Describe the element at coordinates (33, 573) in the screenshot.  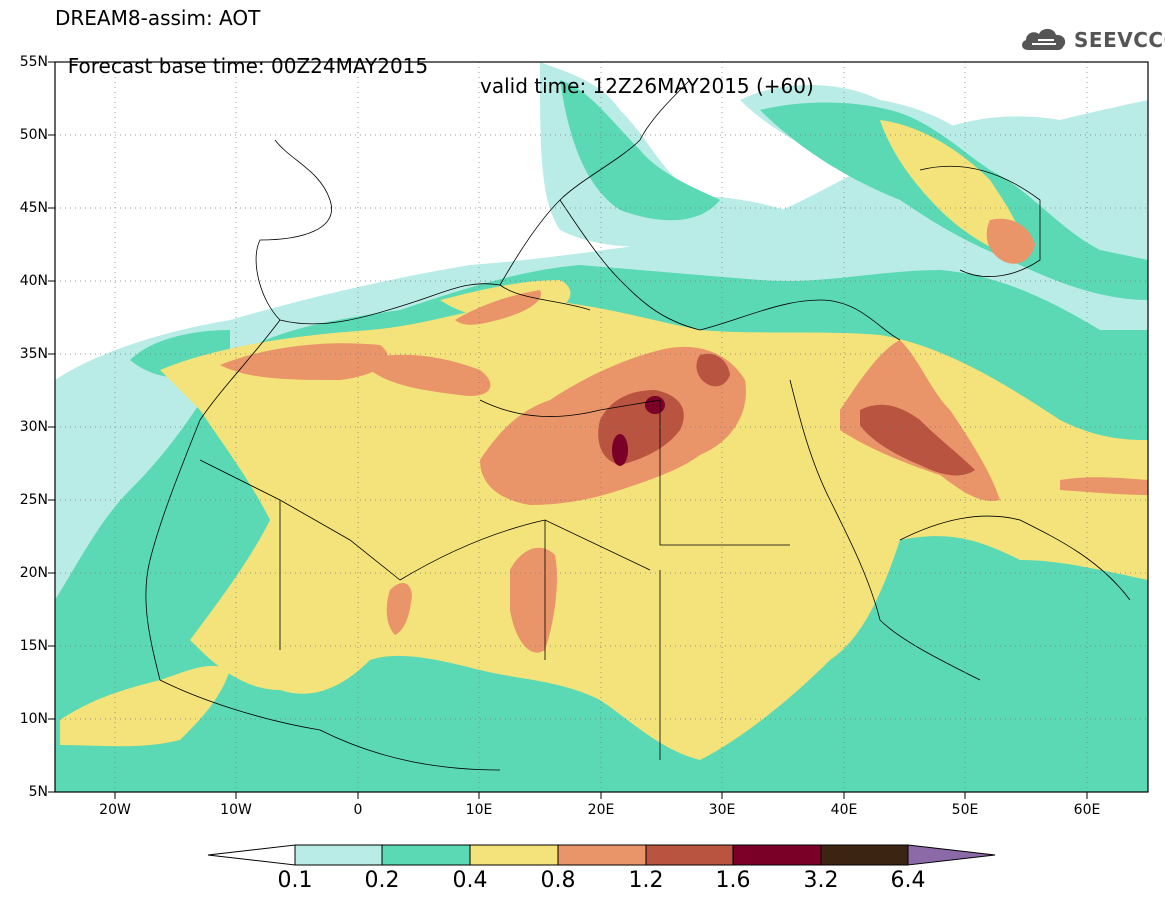
I see `lat-label: 20N` at that location.